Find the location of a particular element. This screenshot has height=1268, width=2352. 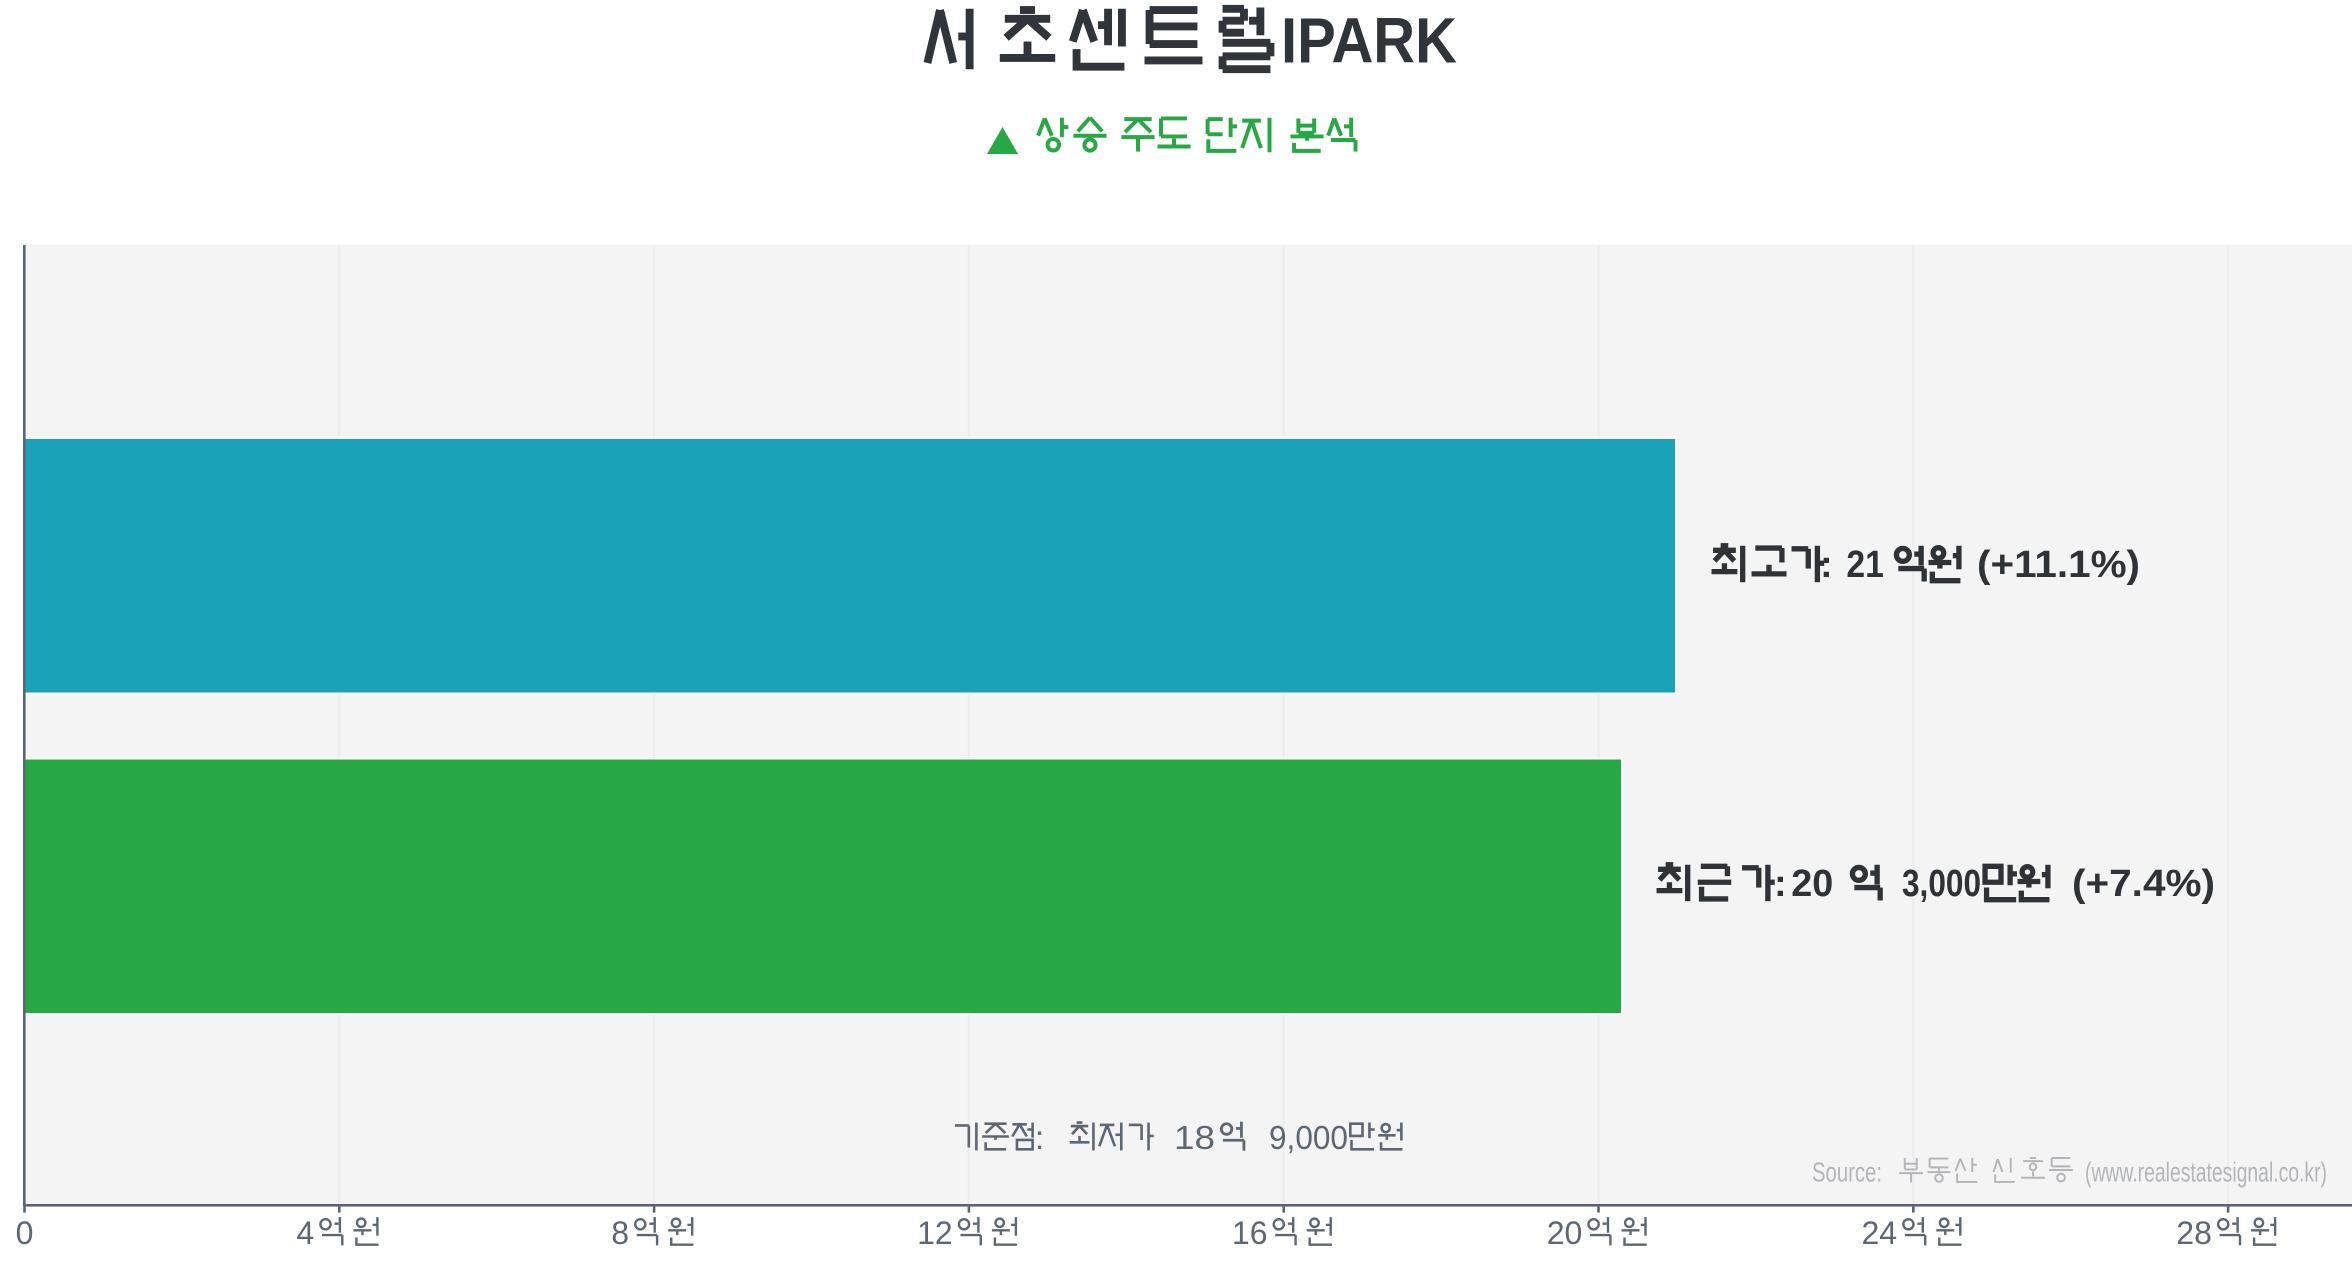

svg-text: 0 is located at coordinates (25, 1233).